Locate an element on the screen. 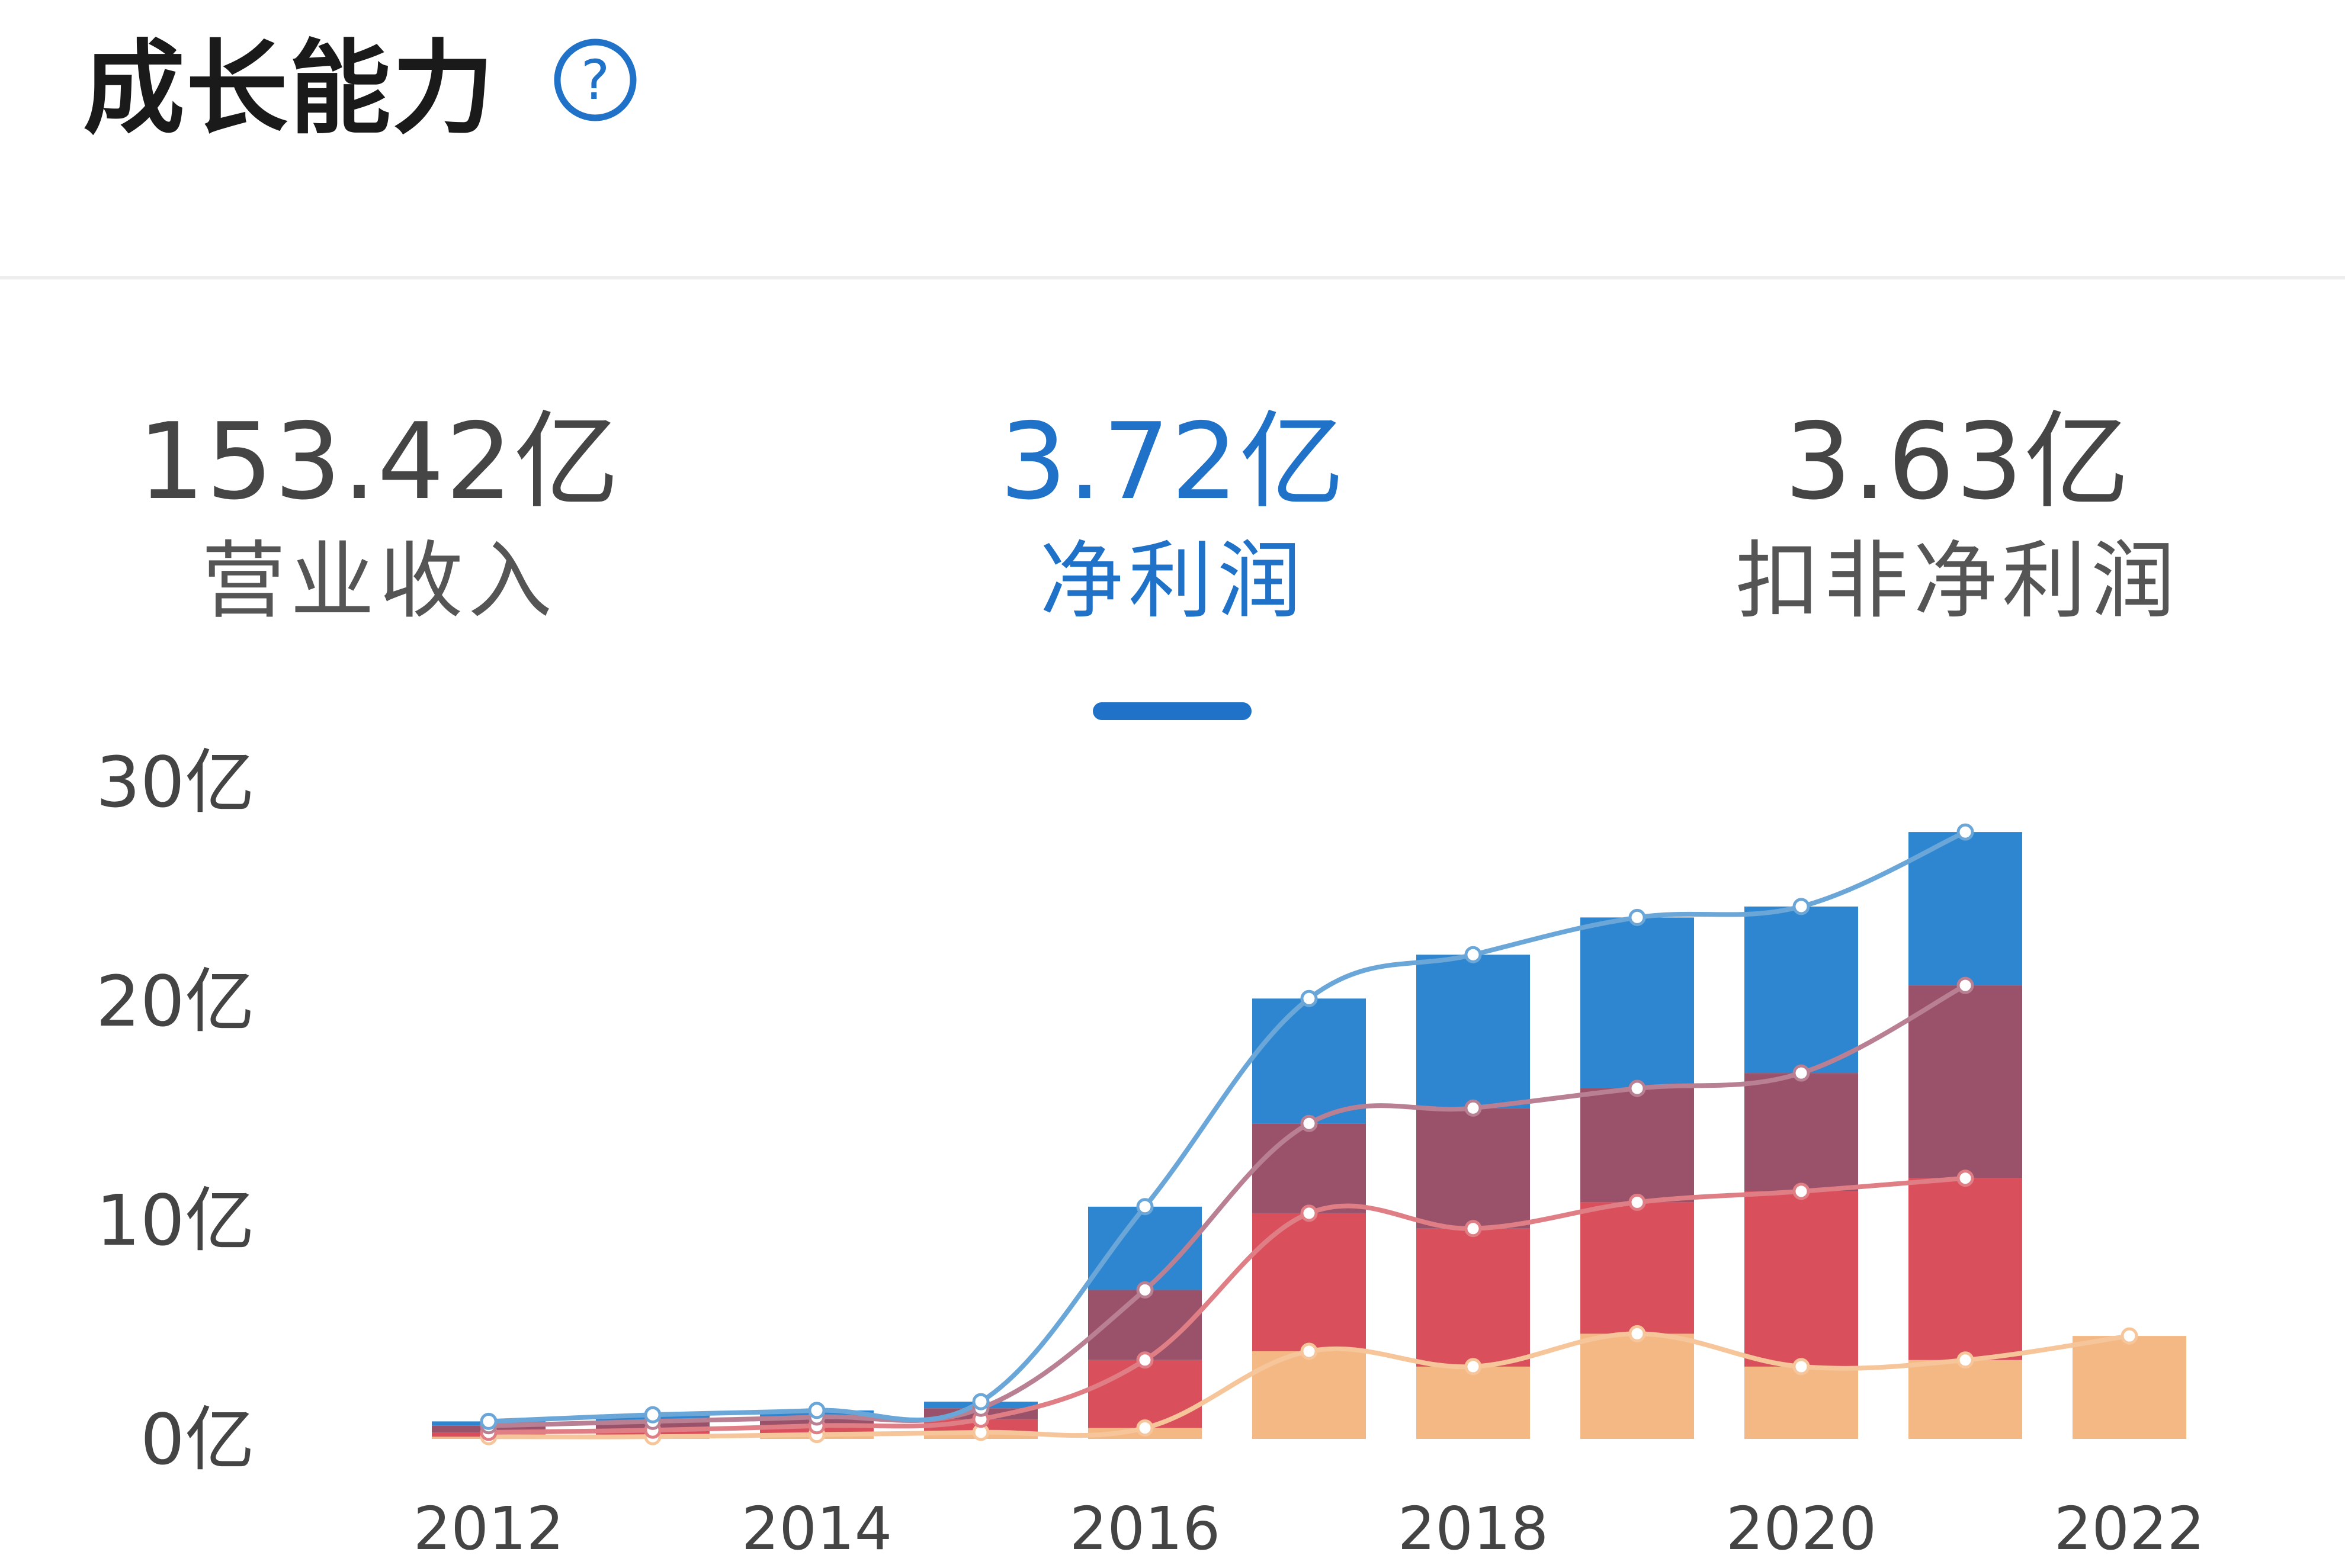 This screenshot has width=2345, height=1568. metric-revenue-tab: 153.42亿 营业收入 is located at coordinates (379, 519).